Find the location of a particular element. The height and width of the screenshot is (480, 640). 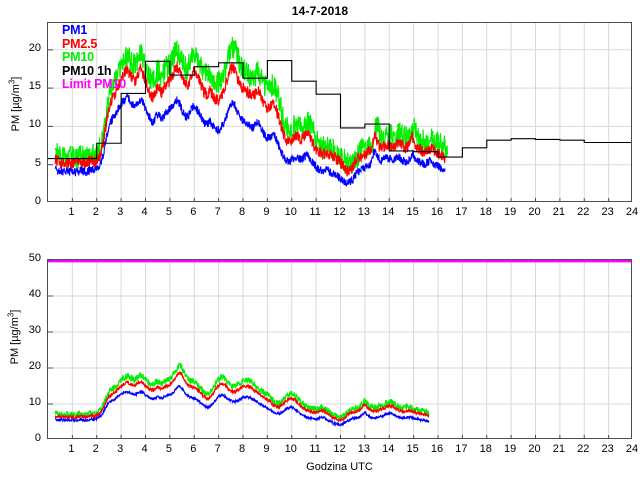

ytick-label: 15 is located at coordinates (34, 86).